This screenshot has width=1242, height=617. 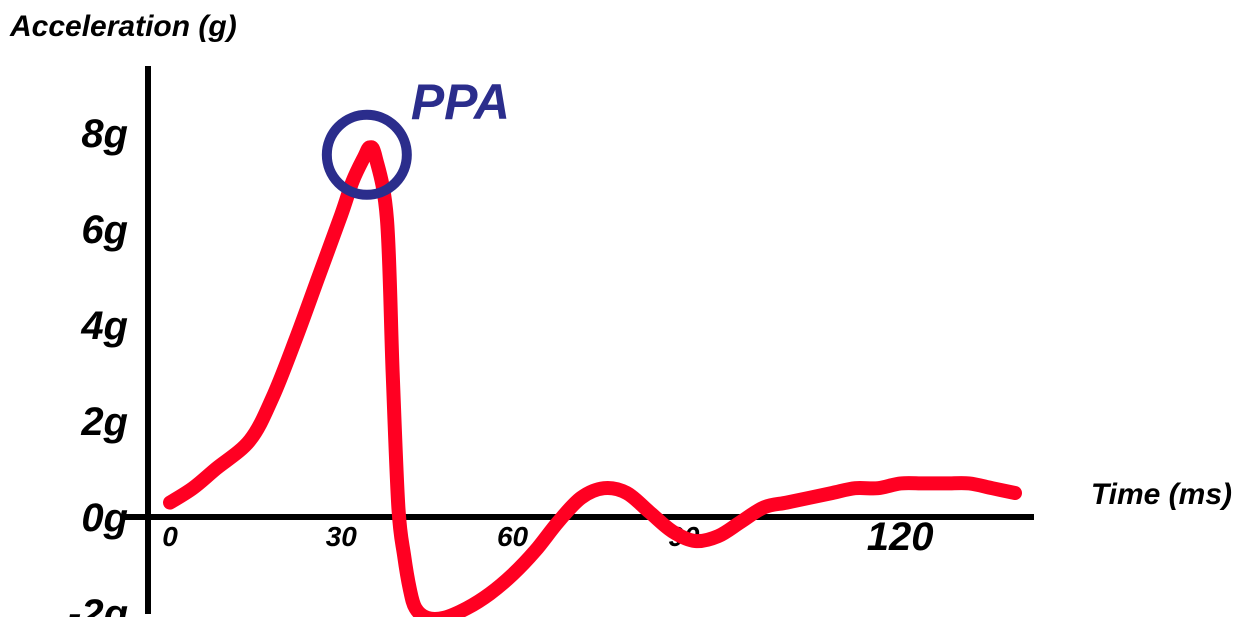 I want to click on y-tick-label: 8g, so click(x=104, y=134).